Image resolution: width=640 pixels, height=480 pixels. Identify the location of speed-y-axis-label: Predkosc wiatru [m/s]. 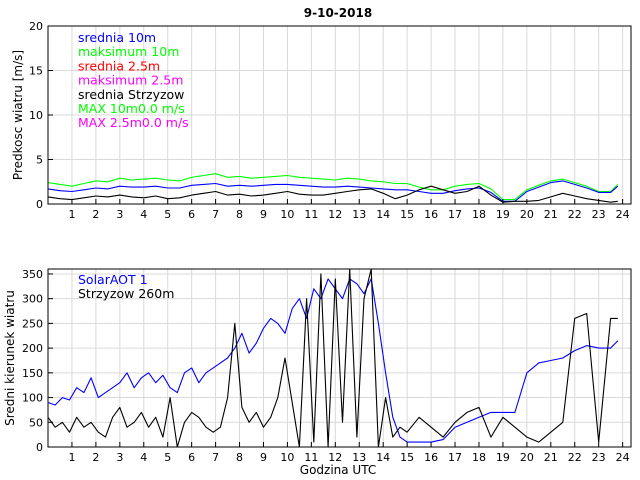
(18, 115).